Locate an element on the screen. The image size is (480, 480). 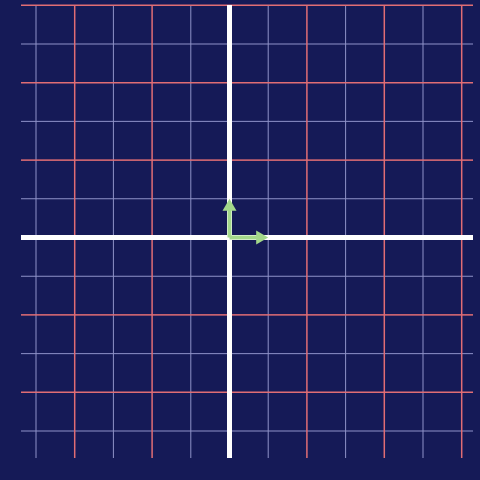
i-hat-arrowhead is located at coordinates (262, 237).